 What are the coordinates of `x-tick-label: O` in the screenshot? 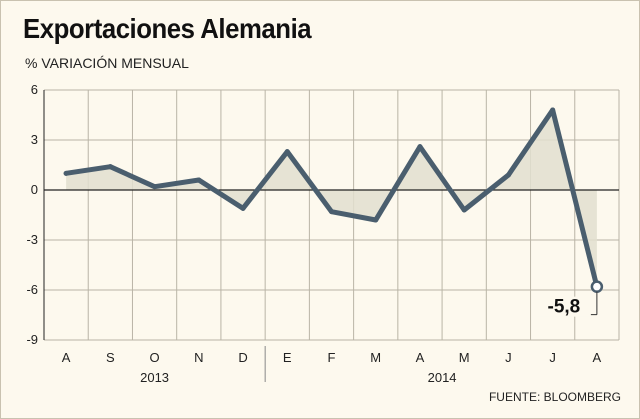 It's located at (155, 357).